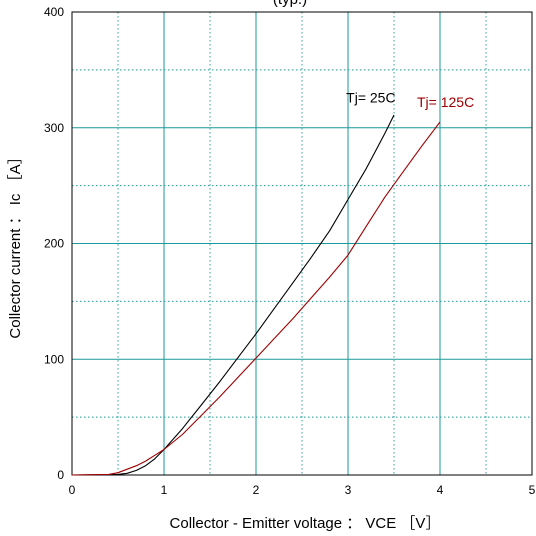  Describe the element at coordinates (370, 97) in the screenshot. I see `series-label-tj25: Tj= 25C` at that location.